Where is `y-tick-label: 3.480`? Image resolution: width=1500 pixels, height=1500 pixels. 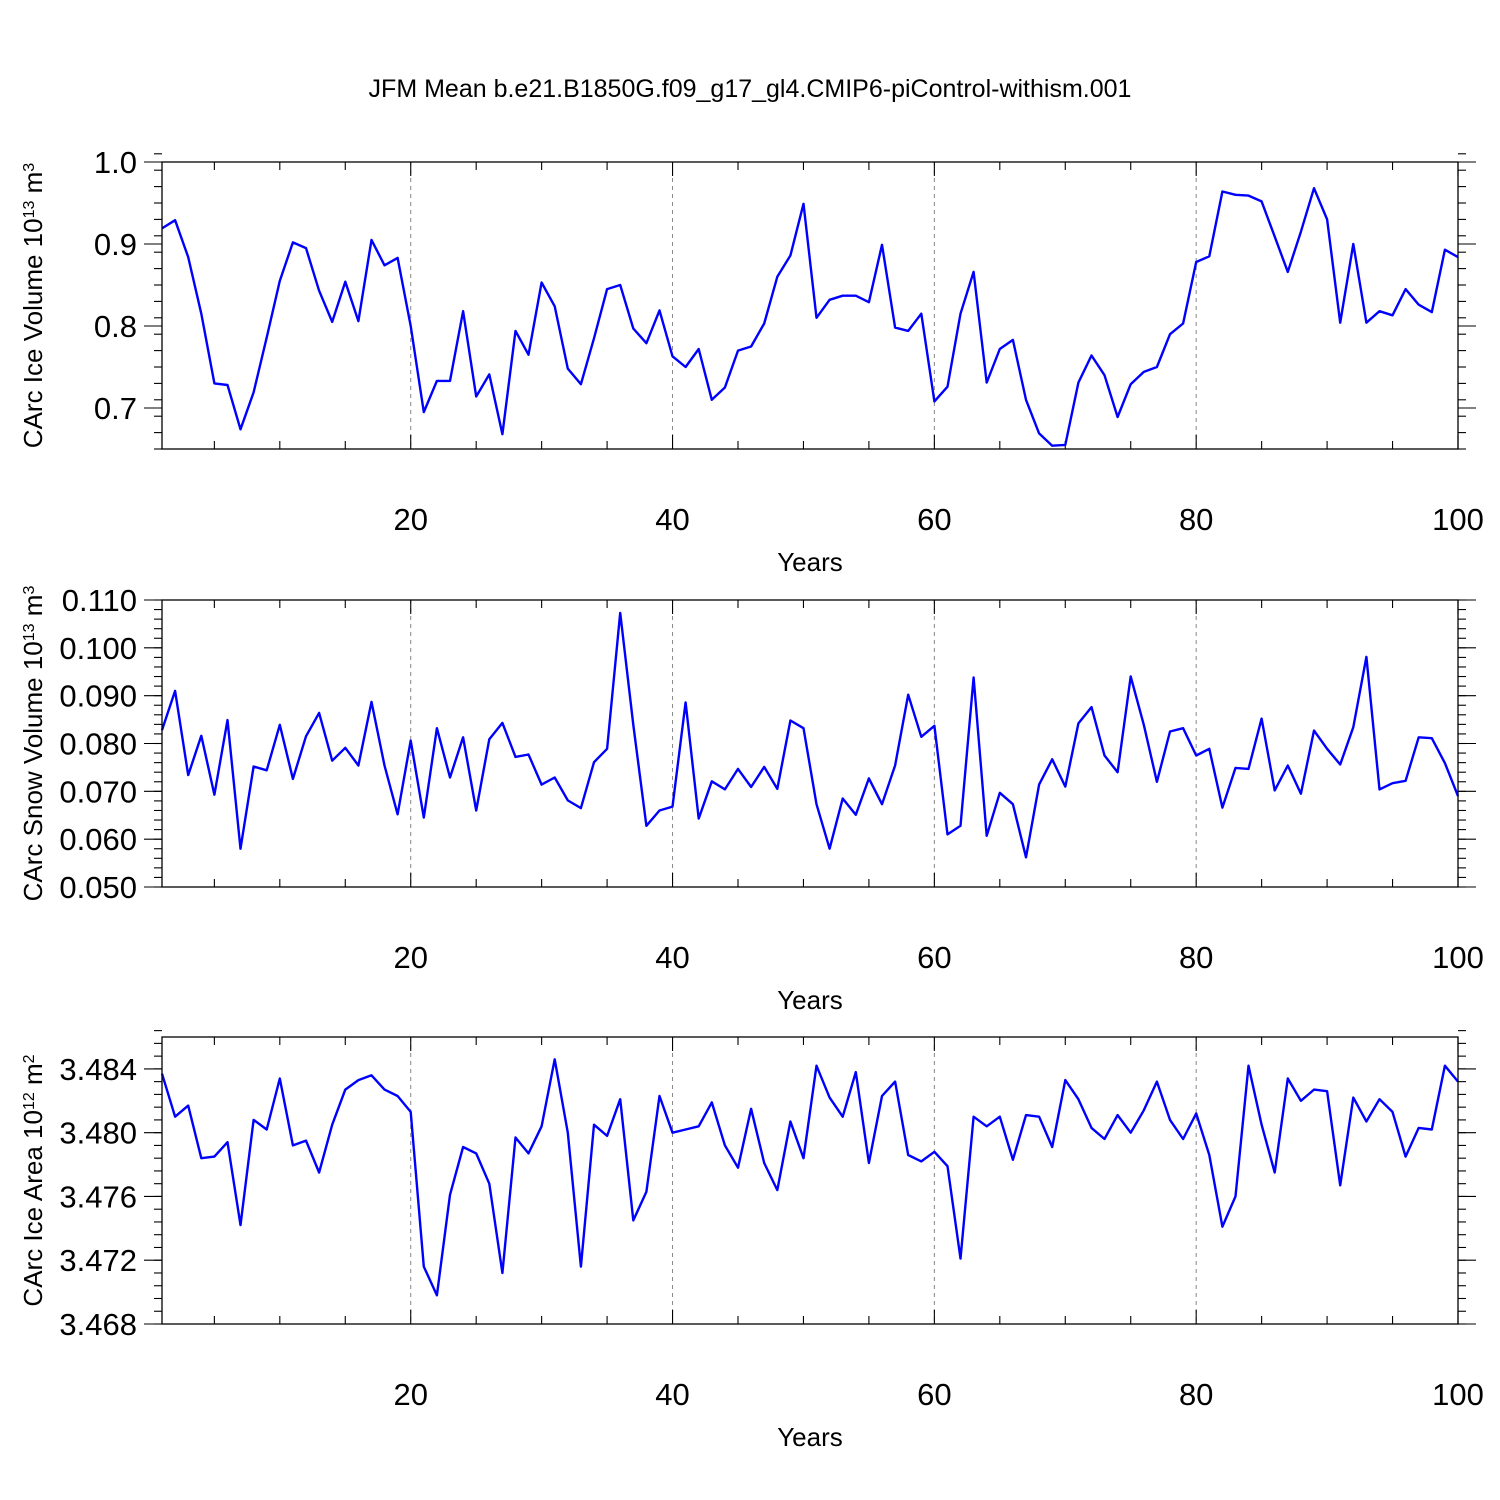
y-tick-label: 3.480 is located at coordinates (98, 1133).